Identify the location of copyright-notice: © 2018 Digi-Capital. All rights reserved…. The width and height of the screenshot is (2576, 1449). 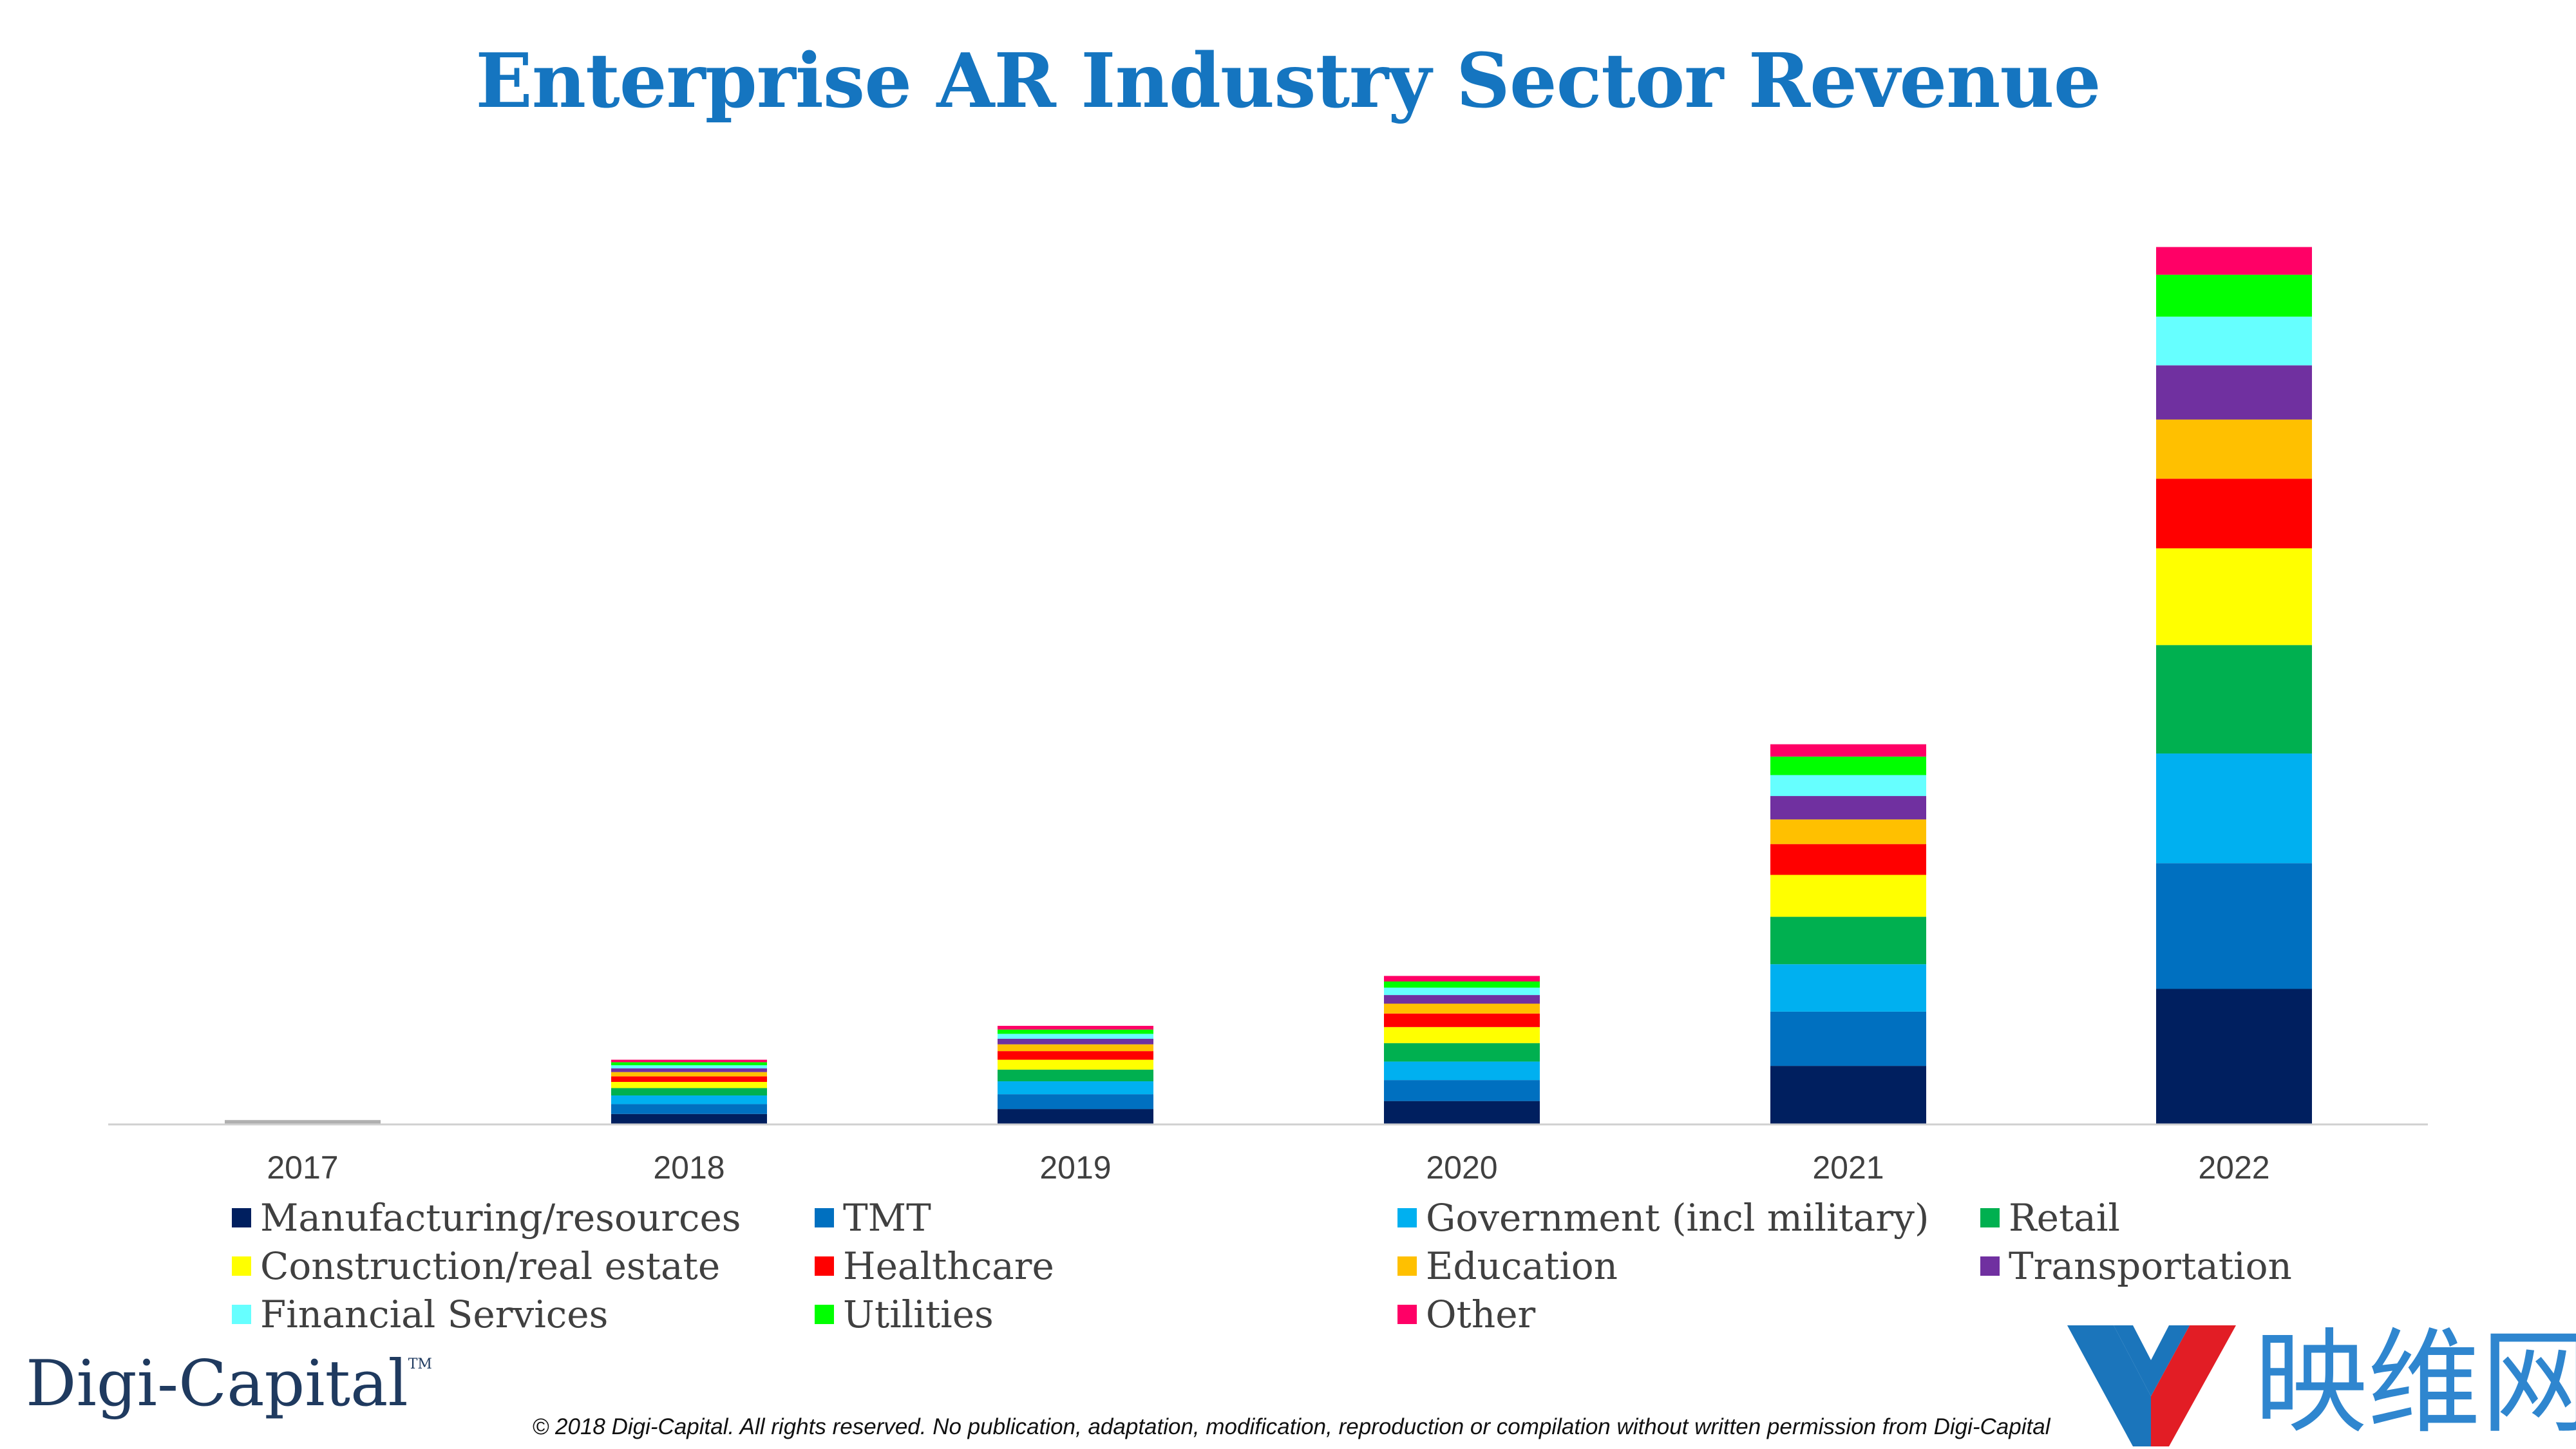
(1291, 1426).